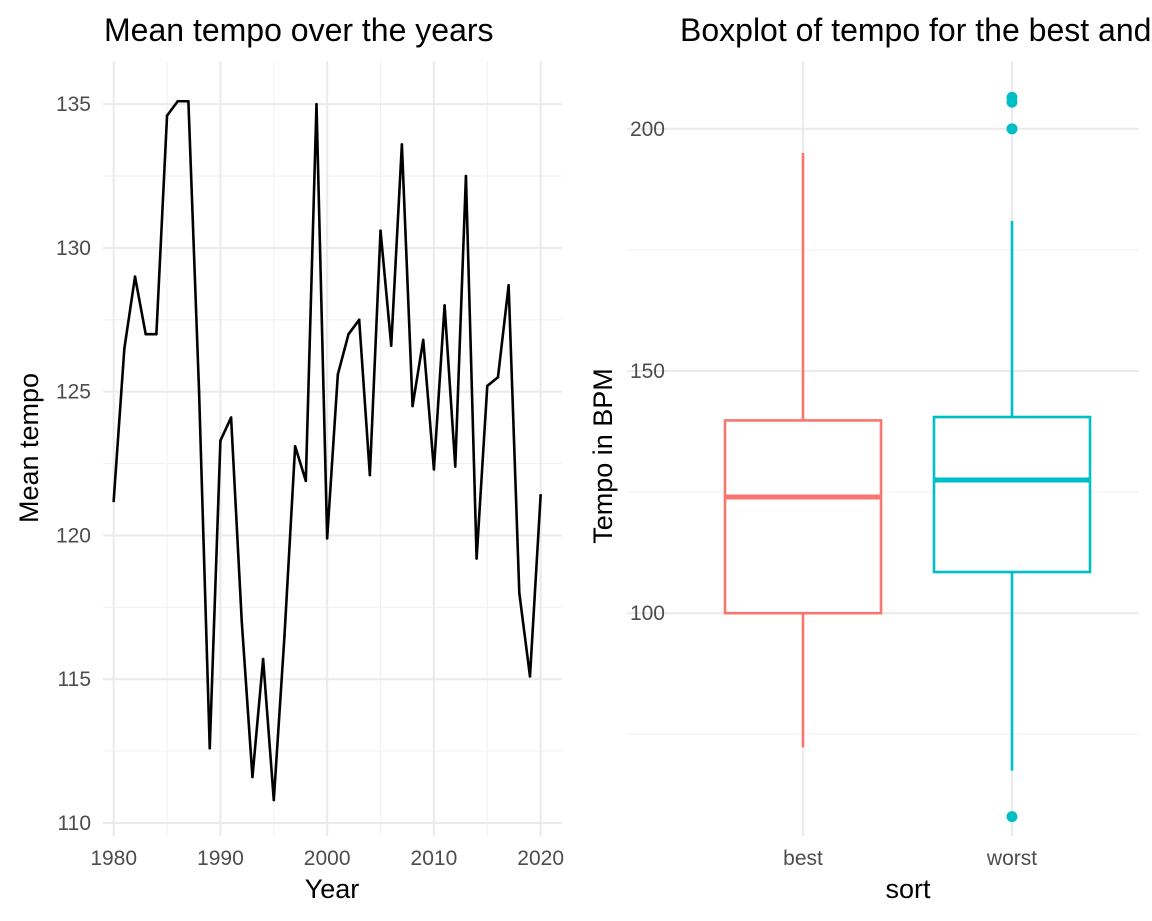  Describe the element at coordinates (73, 248) in the screenshot. I see `line-chart-y-tick-label: 130` at that location.